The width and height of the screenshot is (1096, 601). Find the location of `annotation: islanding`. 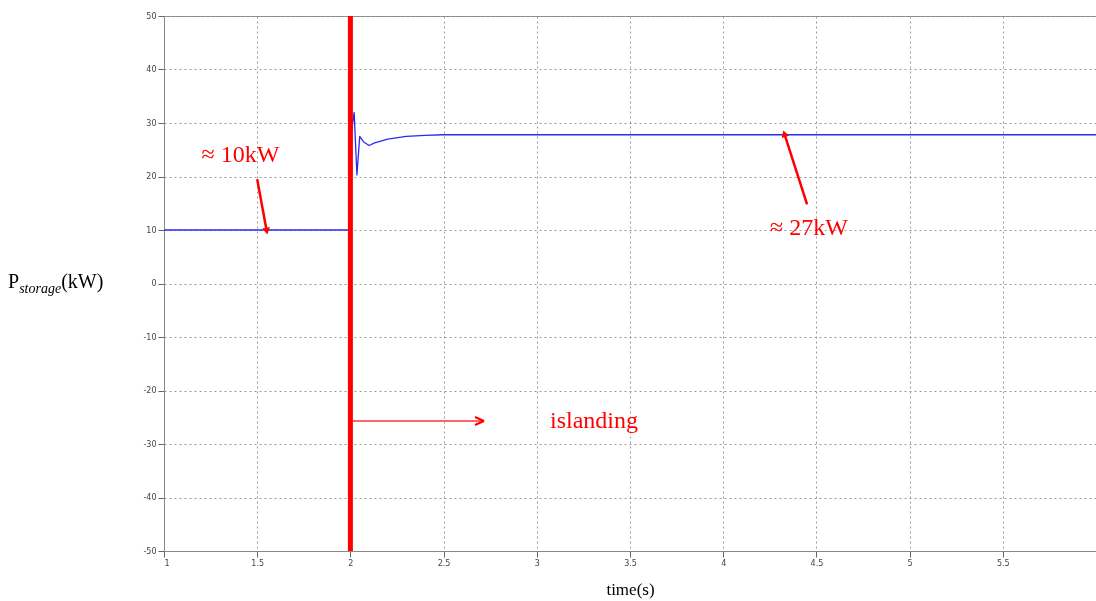

annotation: islanding is located at coordinates (594, 420).